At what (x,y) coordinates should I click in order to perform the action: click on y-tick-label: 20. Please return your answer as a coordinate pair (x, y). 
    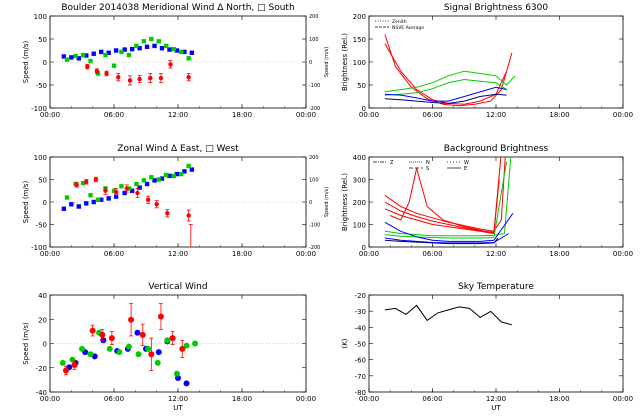
    Looking at the image, I should click on (42, 320).